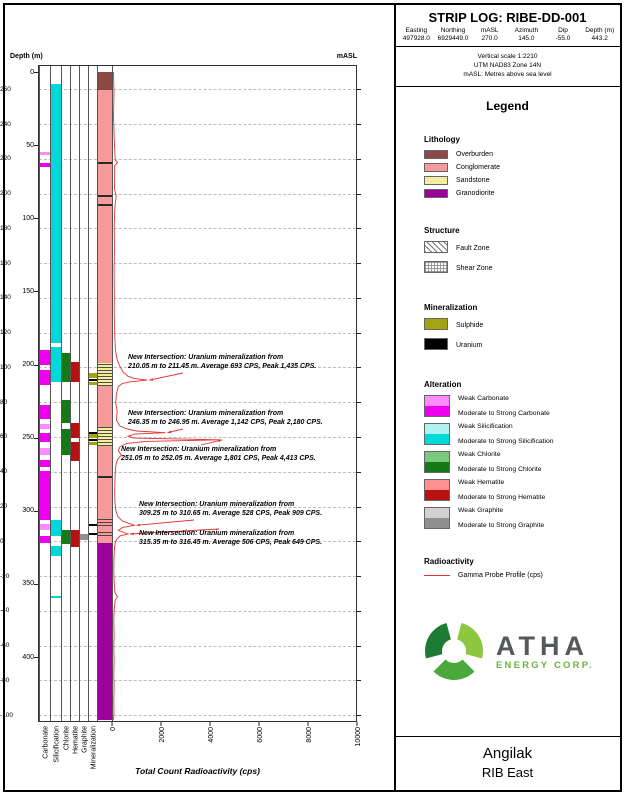 This screenshot has width=625, height=795. Describe the element at coordinates (545, 665) in the screenshot. I see `company-subtitle: ENERGY CORP.` at that location.